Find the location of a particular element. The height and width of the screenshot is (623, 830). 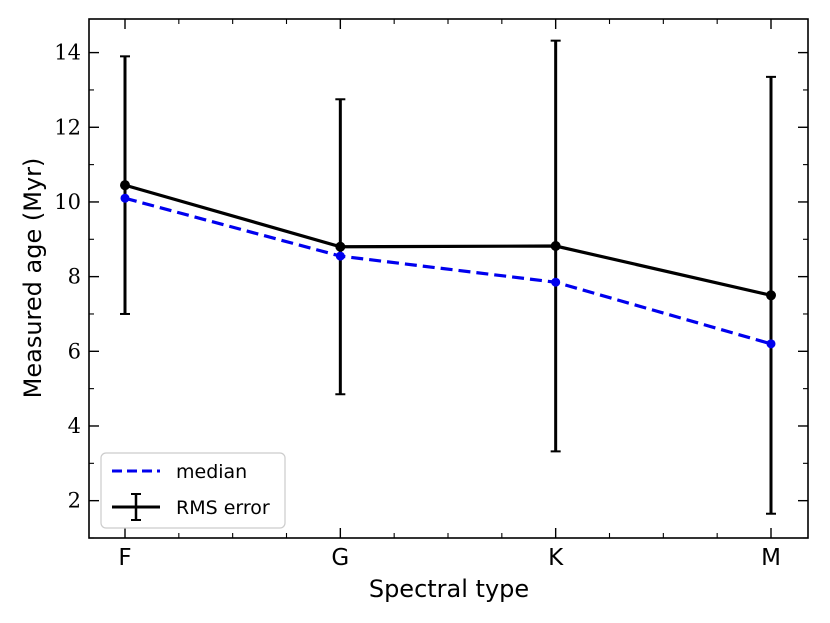

median-point-F is located at coordinates (125, 198).